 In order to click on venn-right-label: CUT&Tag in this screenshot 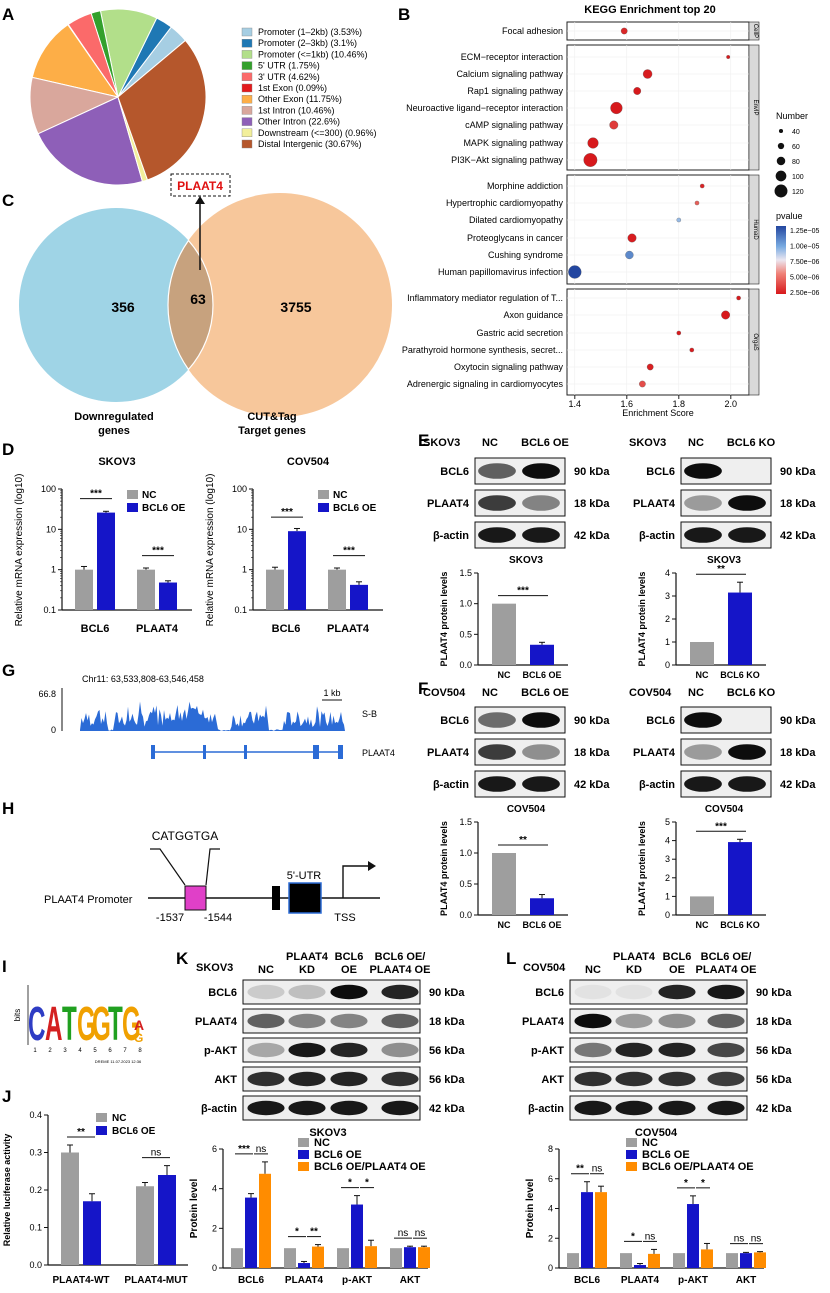, I will do `click(271, 417)`.